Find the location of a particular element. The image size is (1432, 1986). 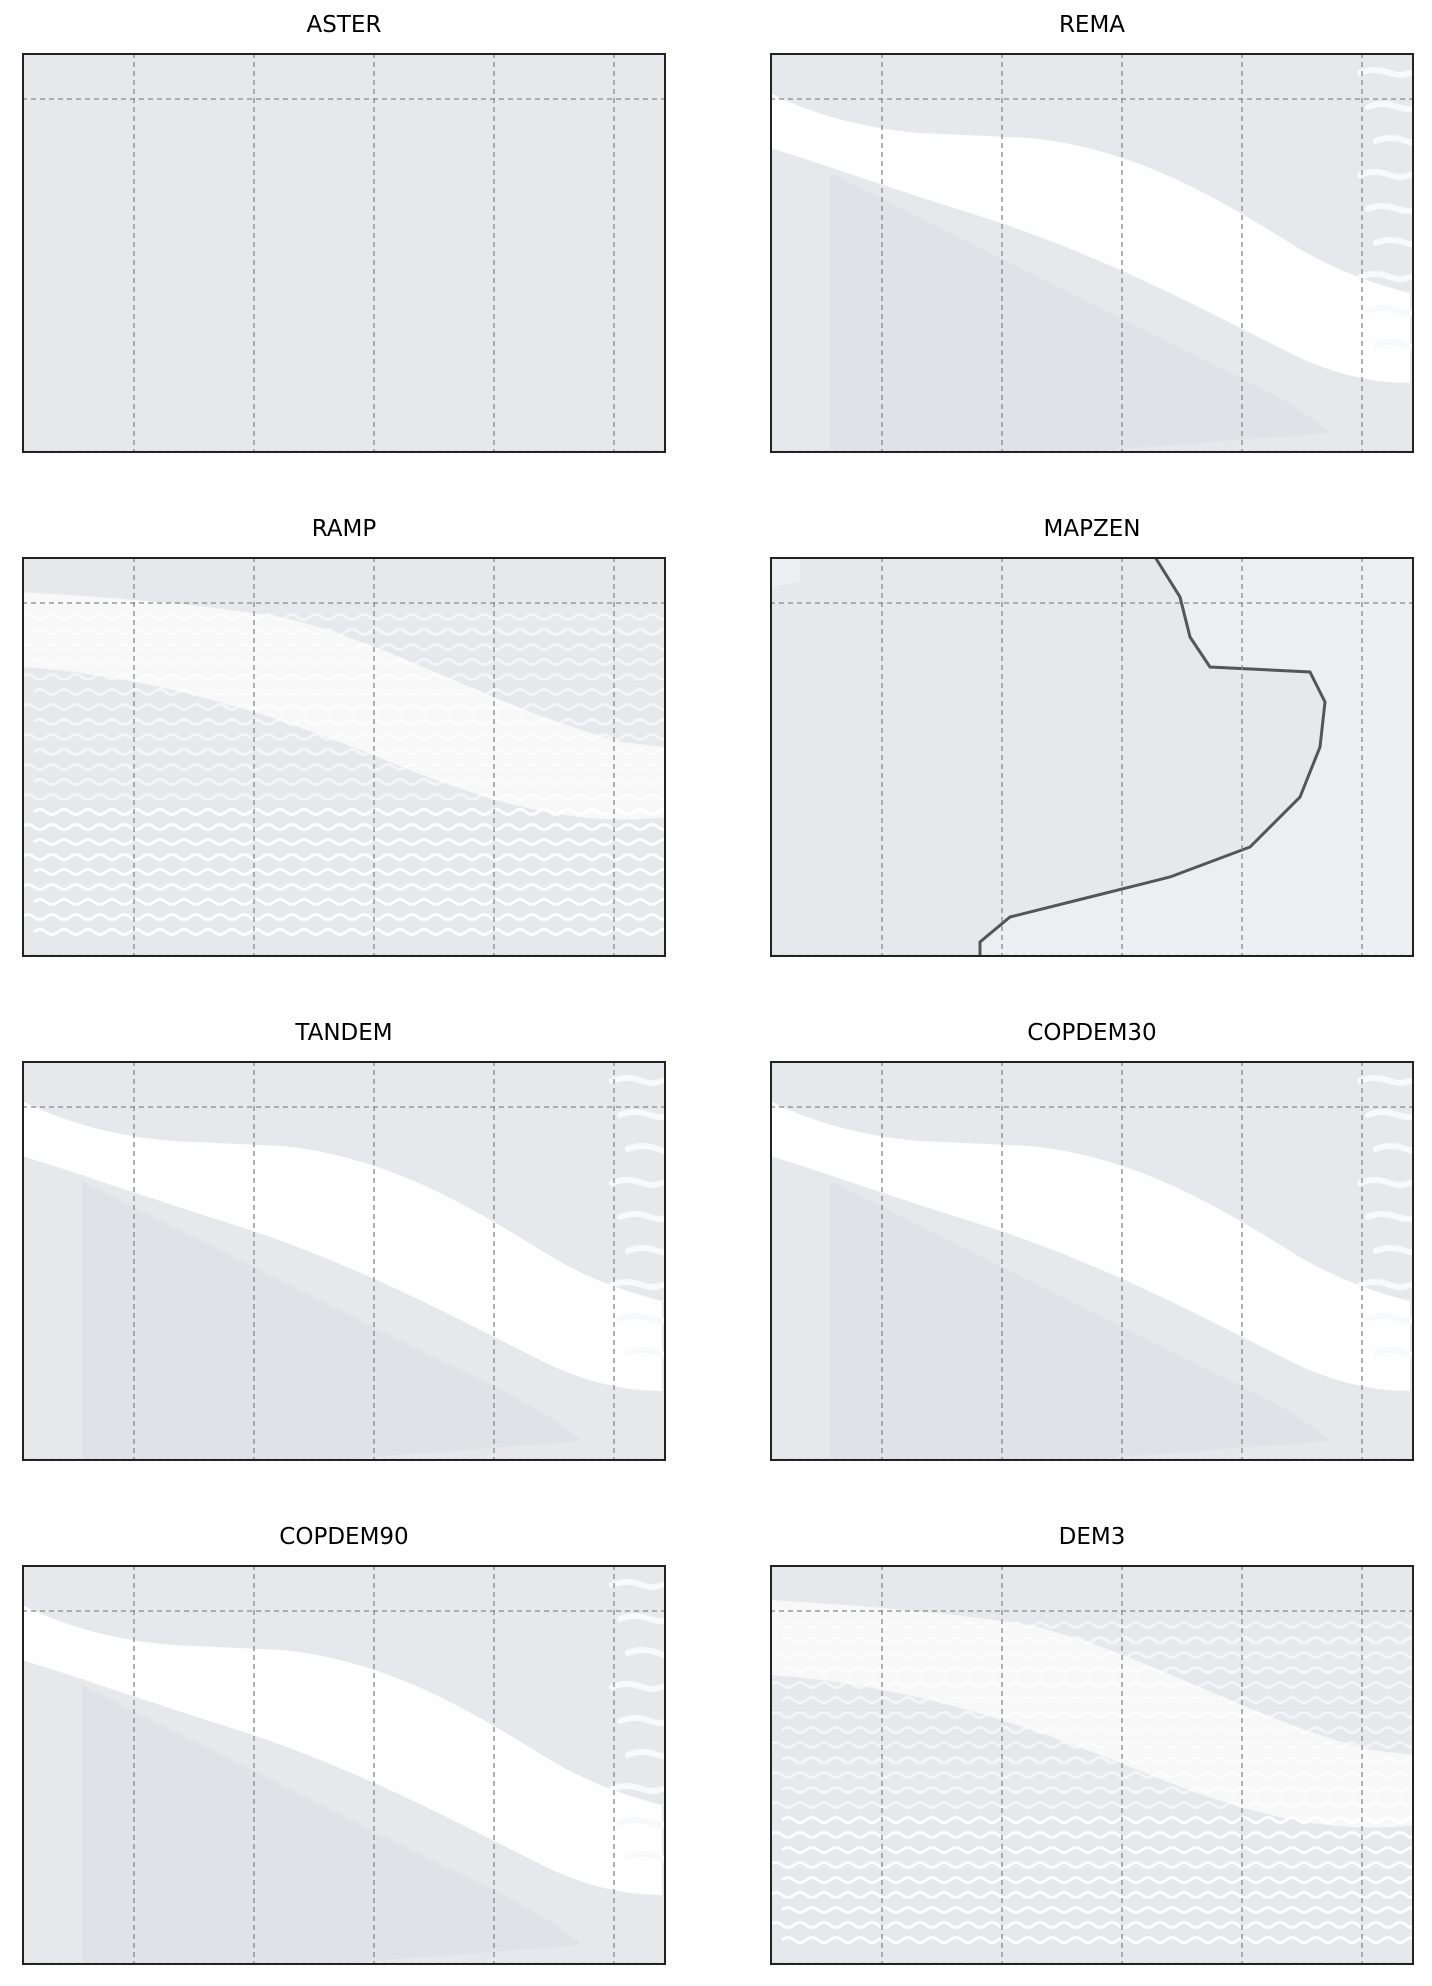

map-background is located at coordinates (344, 253).